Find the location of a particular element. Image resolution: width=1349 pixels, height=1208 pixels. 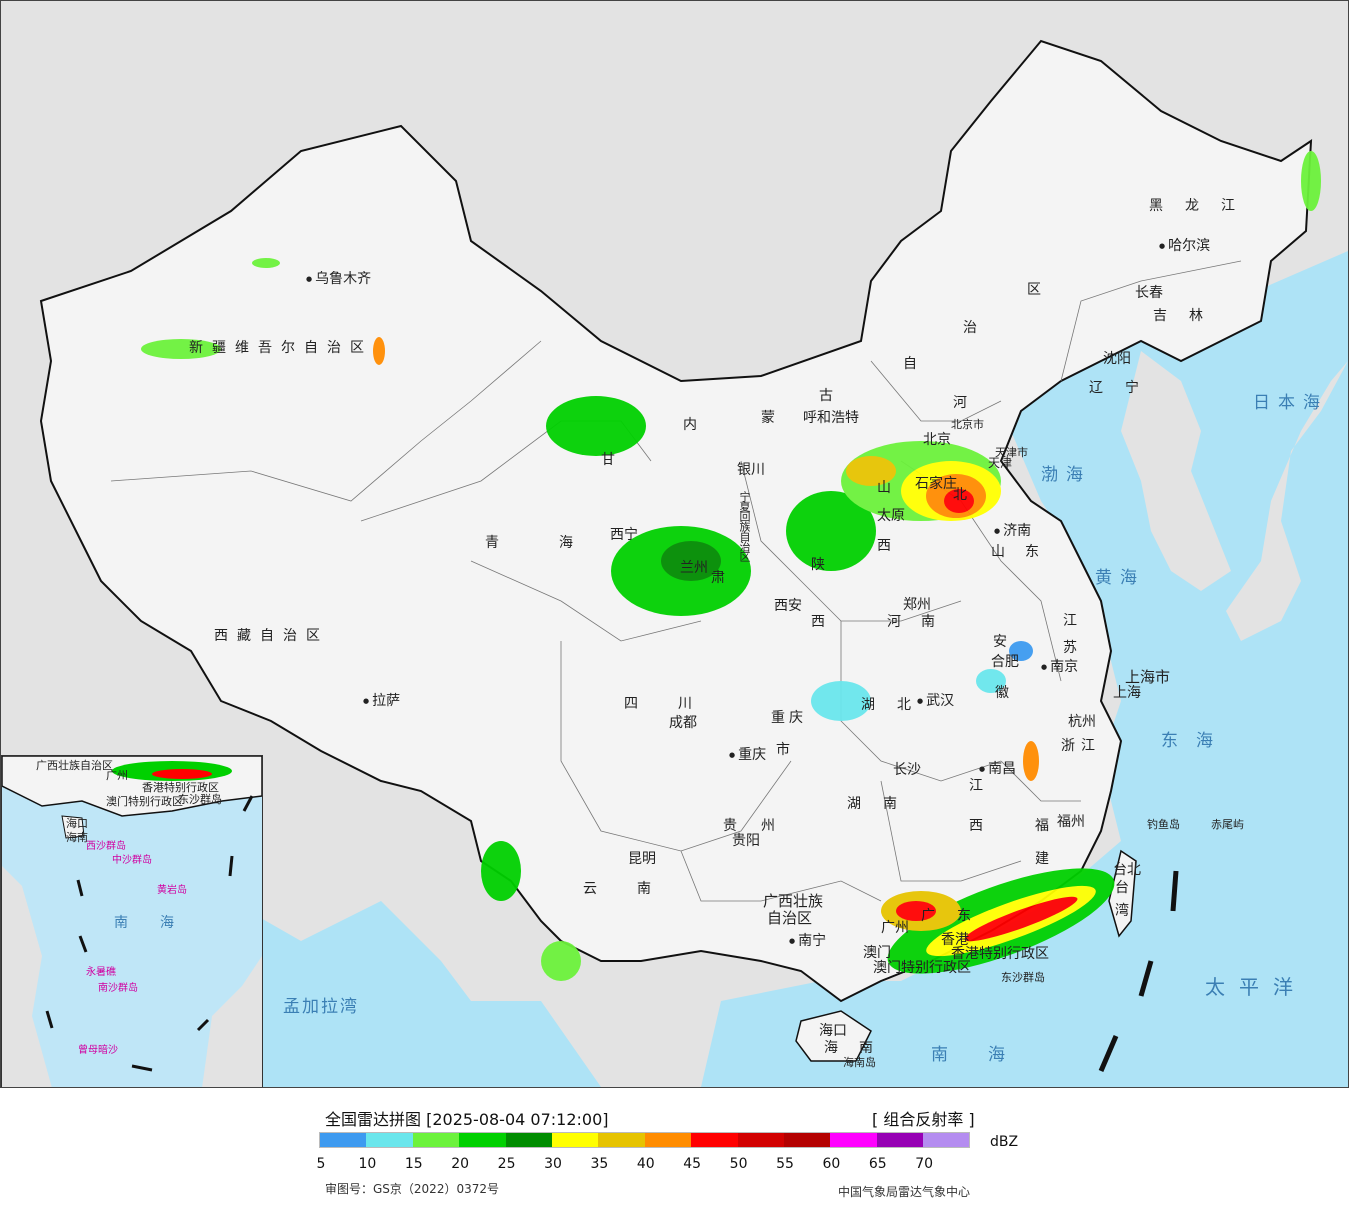

legend-tick: 20 is located at coordinates (460, 1164).